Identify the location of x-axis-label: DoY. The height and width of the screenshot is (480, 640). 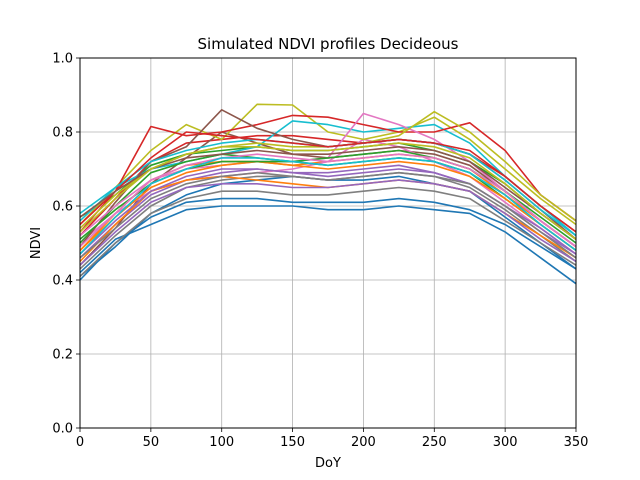
(328, 463).